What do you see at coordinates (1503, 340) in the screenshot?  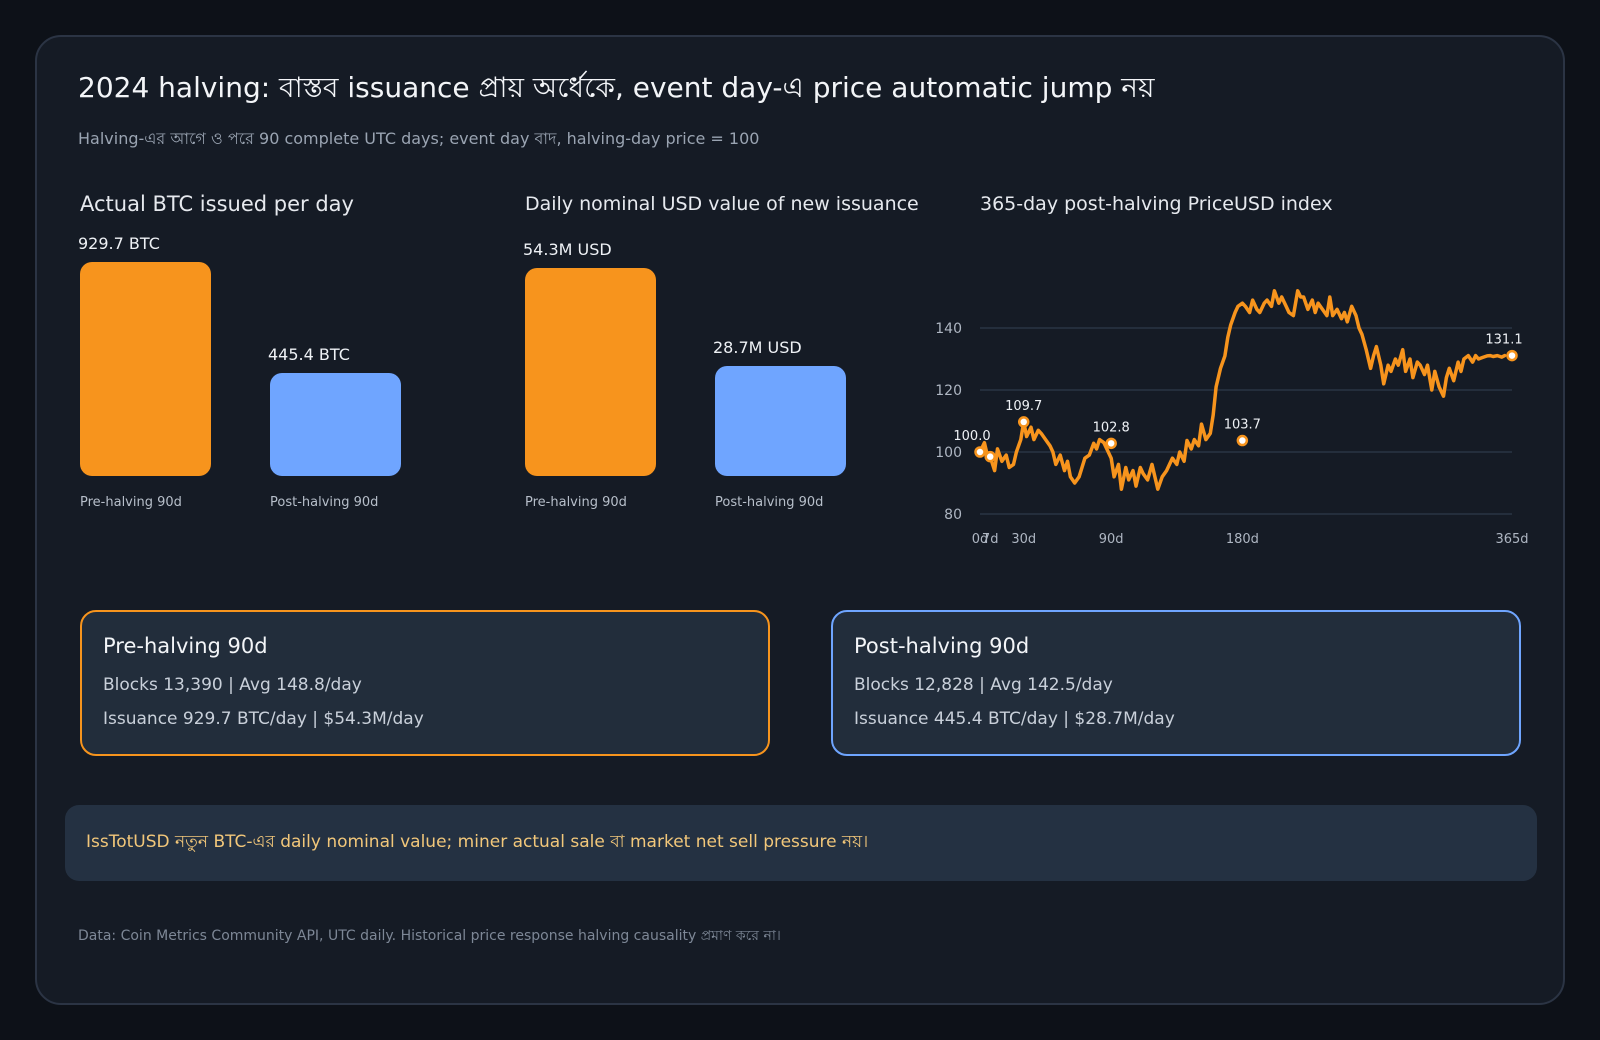 I see `data-point-label: 131.1` at bounding box center [1503, 340].